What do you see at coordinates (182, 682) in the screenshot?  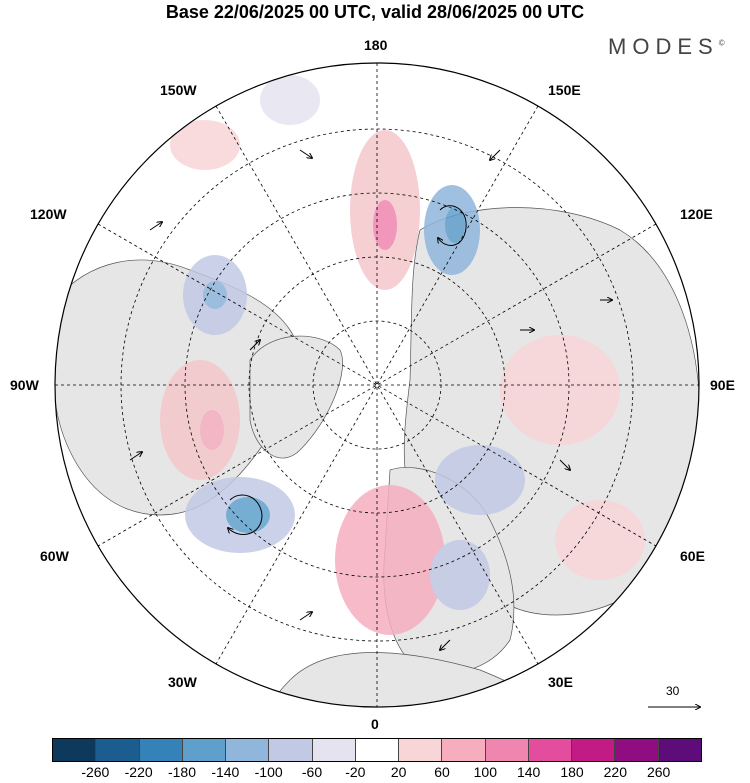 I see `lon-label-30w: 30W` at bounding box center [182, 682].